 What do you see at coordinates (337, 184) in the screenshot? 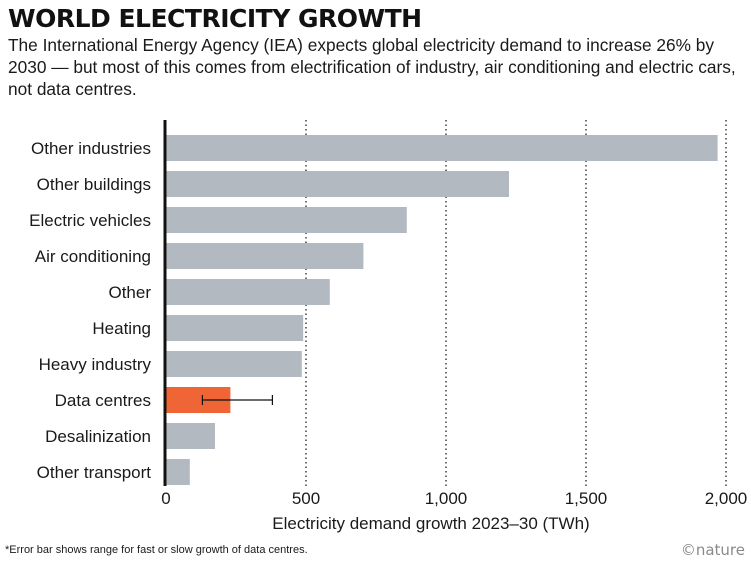
I see `bar-other-buildings` at bounding box center [337, 184].